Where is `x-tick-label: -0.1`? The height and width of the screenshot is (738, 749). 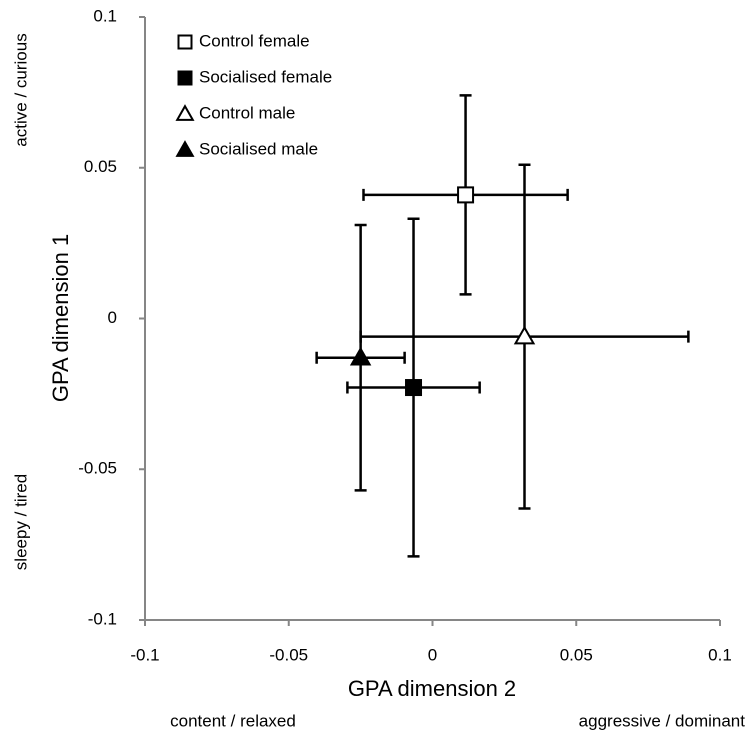
x-tick-label: -0.1 is located at coordinates (144, 654).